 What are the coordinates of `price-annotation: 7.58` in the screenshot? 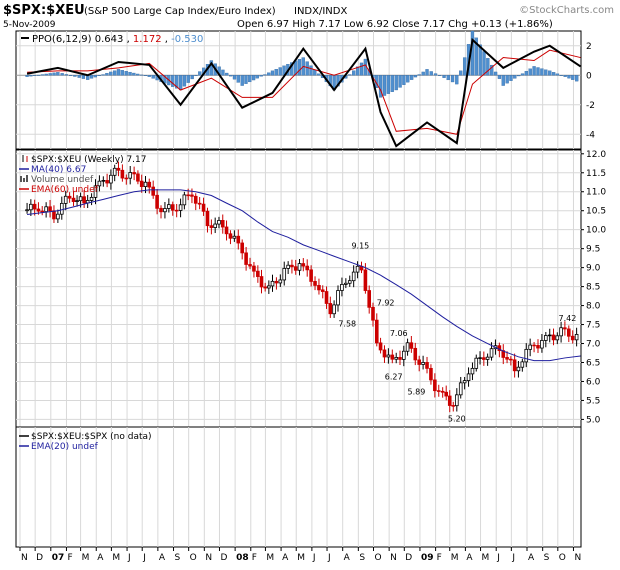 It's located at (347, 323).